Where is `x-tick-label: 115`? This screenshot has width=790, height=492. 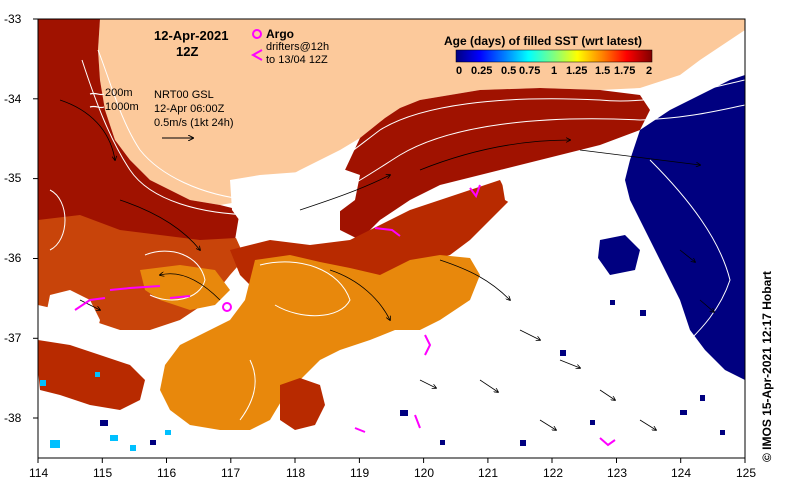
x-tick-label: 115 is located at coordinates (103, 473).